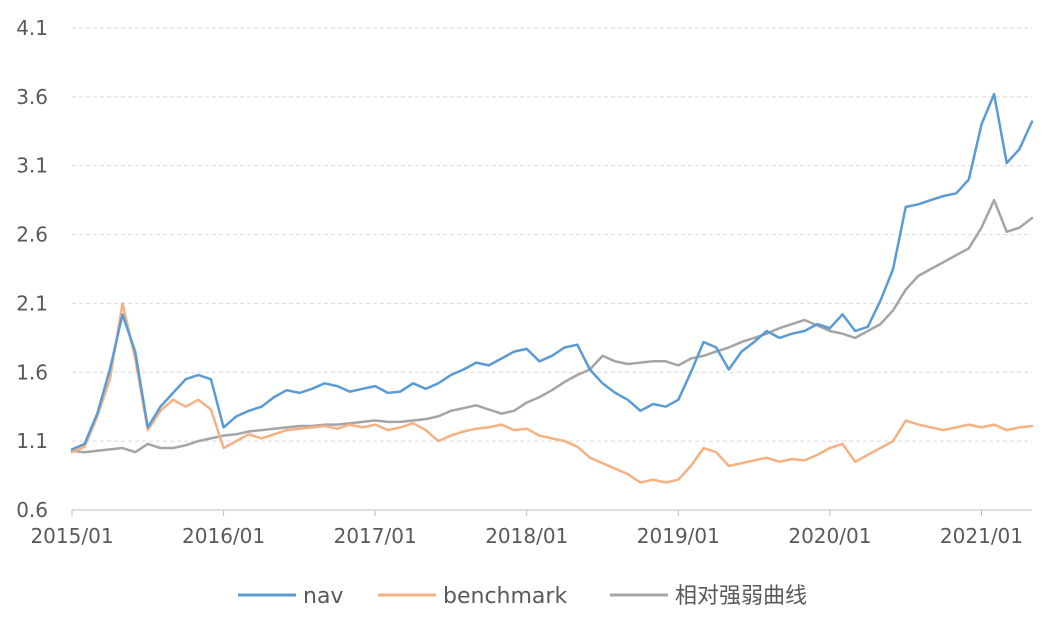 The image size is (1047, 622). What do you see at coordinates (71, 536) in the screenshot?
I see `x-tick-label: 2015/01` at bounding box center [71, 536].